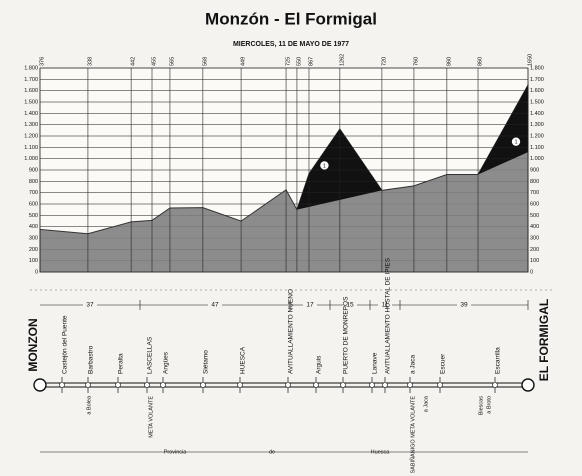 This screenshot has height=476, width=582. Describe the element at coordinates (154, 61) in the screenshot. I see `altitude-label: 455` at that location.